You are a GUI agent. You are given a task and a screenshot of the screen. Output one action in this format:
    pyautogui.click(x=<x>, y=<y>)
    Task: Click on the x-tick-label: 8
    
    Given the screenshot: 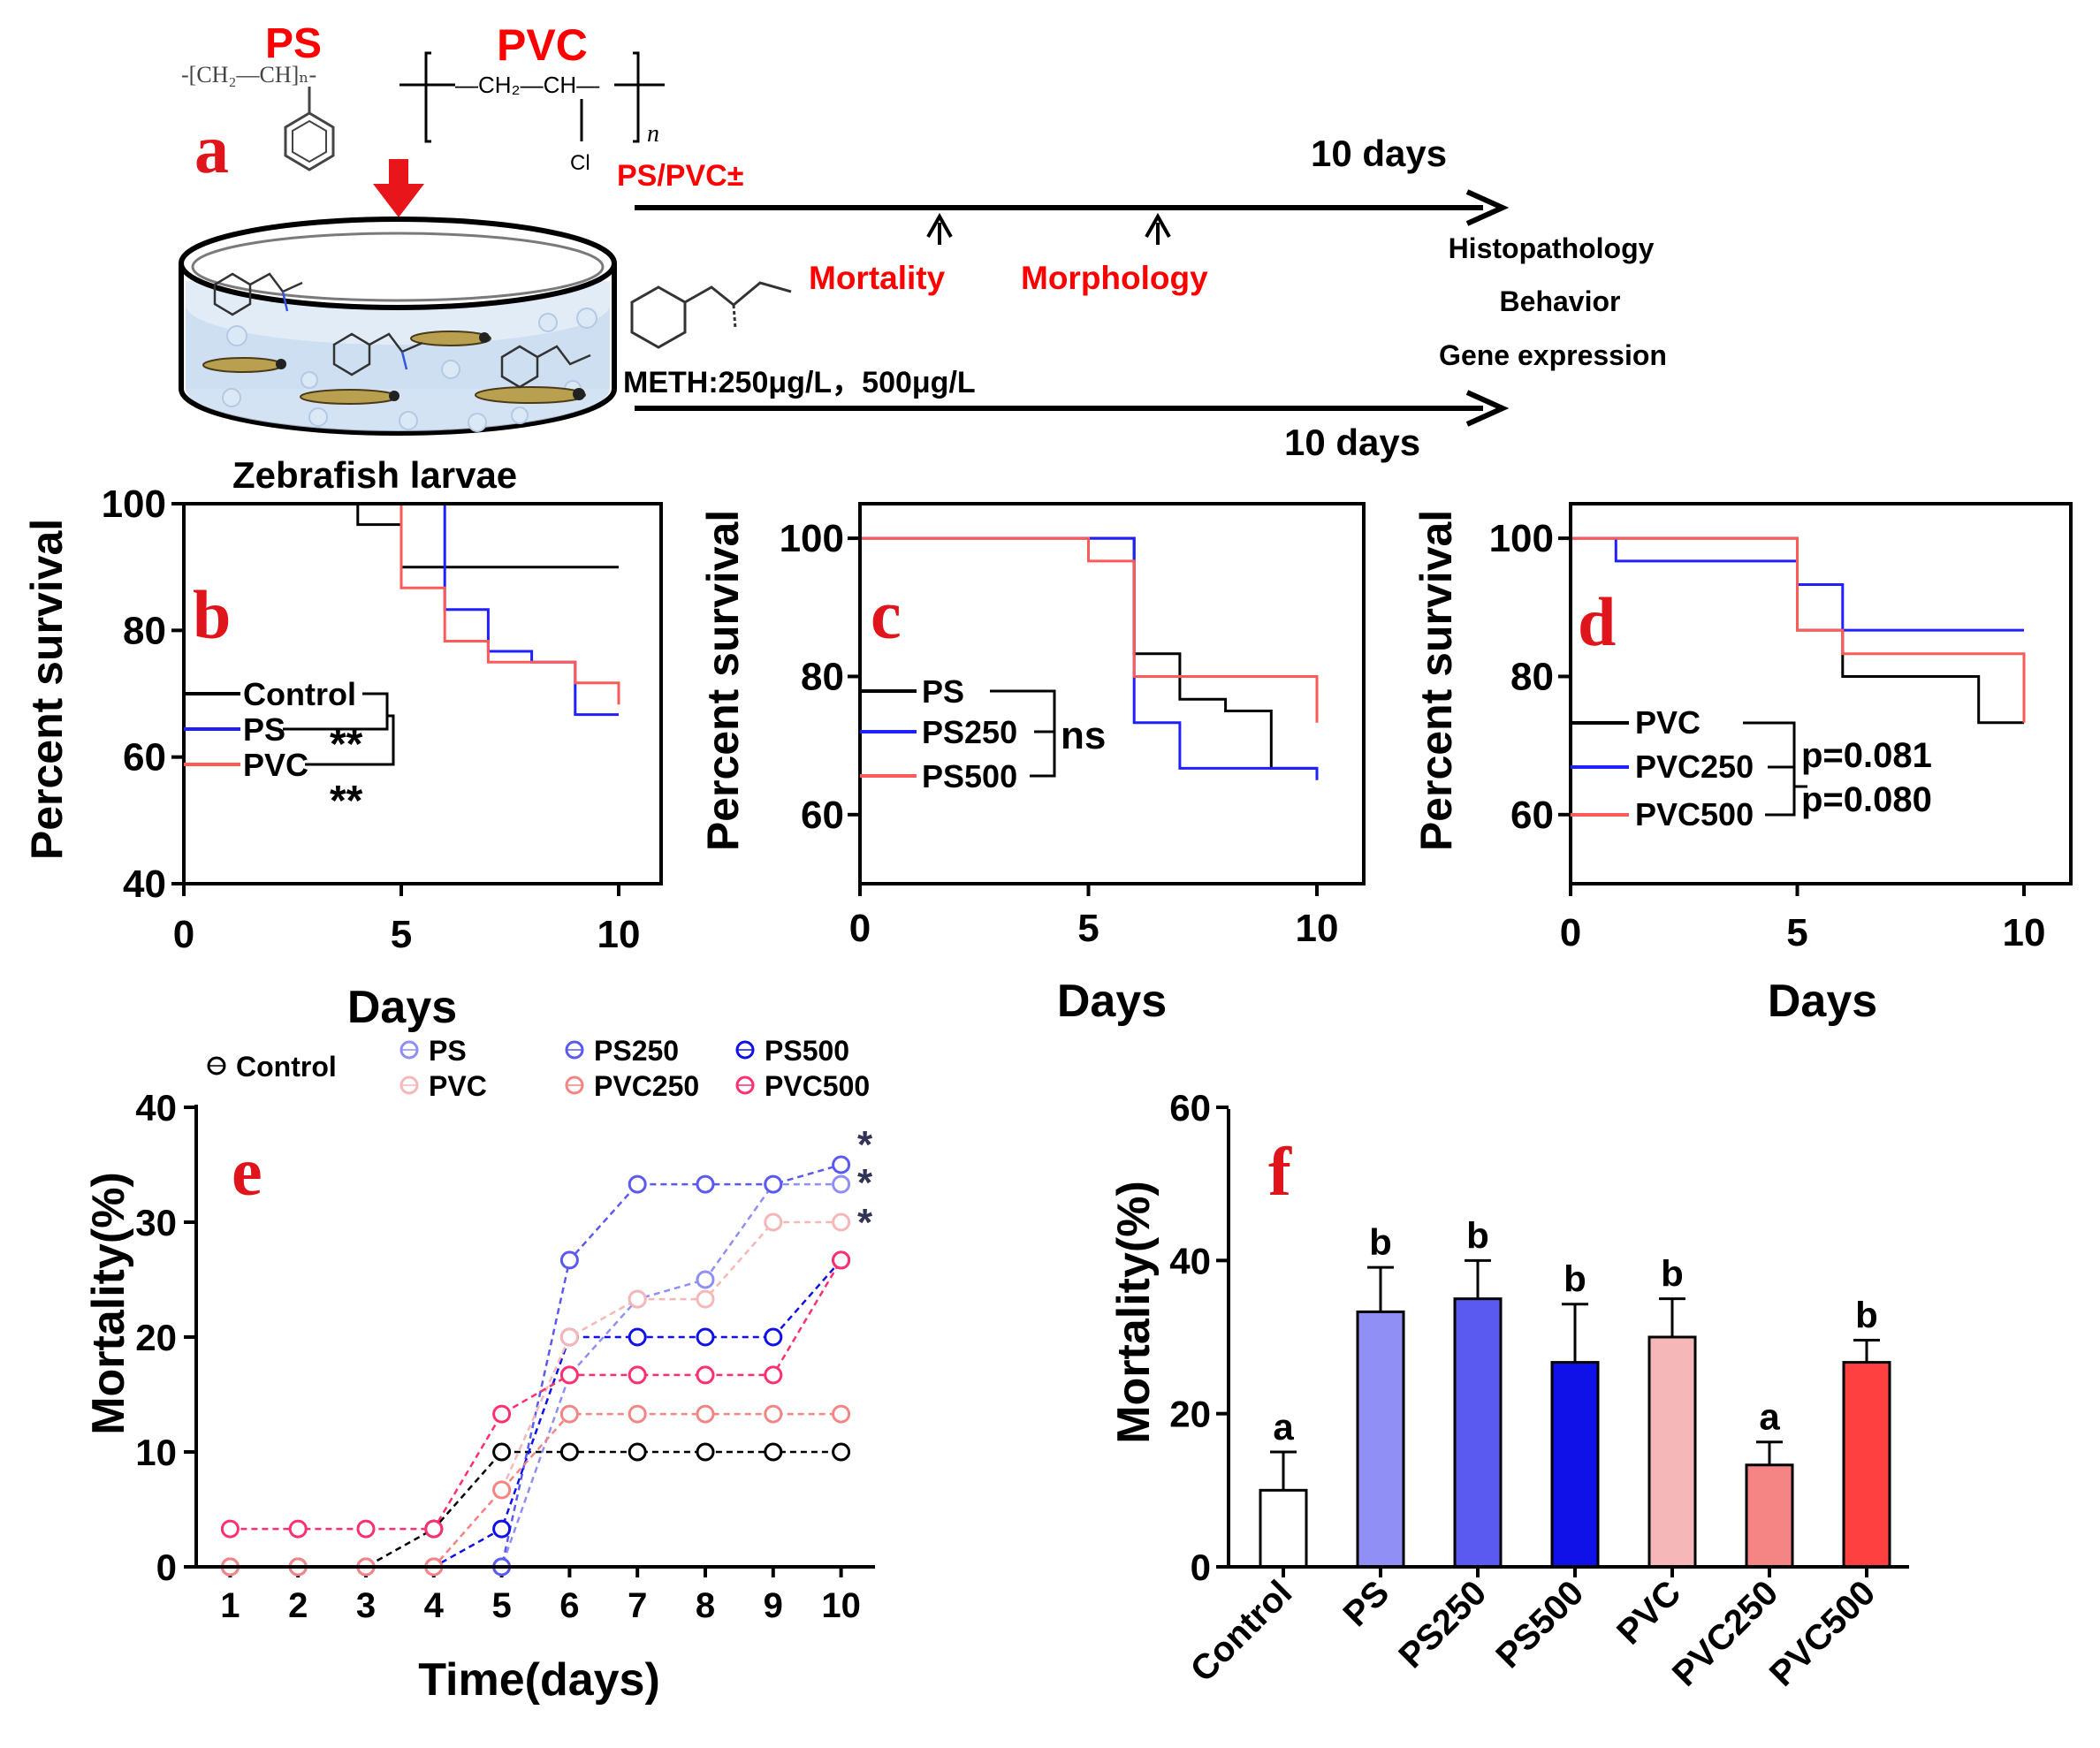 What is the action you would take?
    pyautogui.click(x=705, y=1605)
    